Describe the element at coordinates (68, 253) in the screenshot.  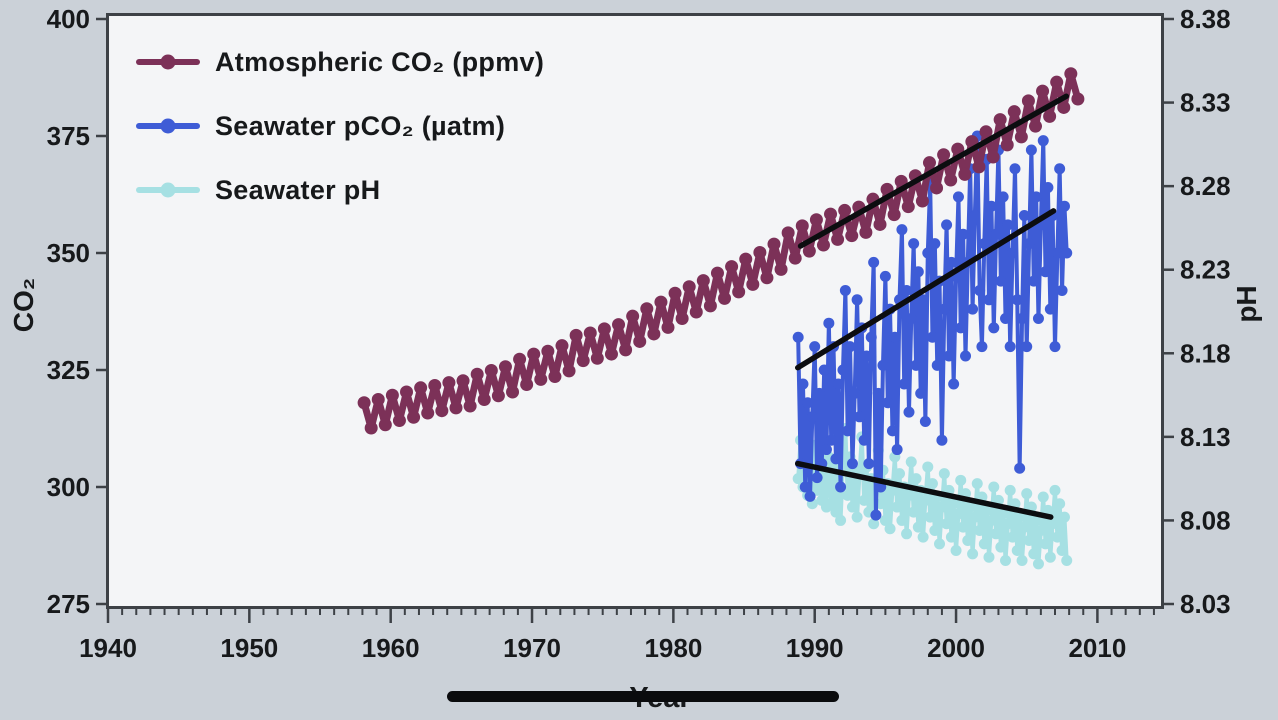
I see `y-left-tick-label: 350` at that location.